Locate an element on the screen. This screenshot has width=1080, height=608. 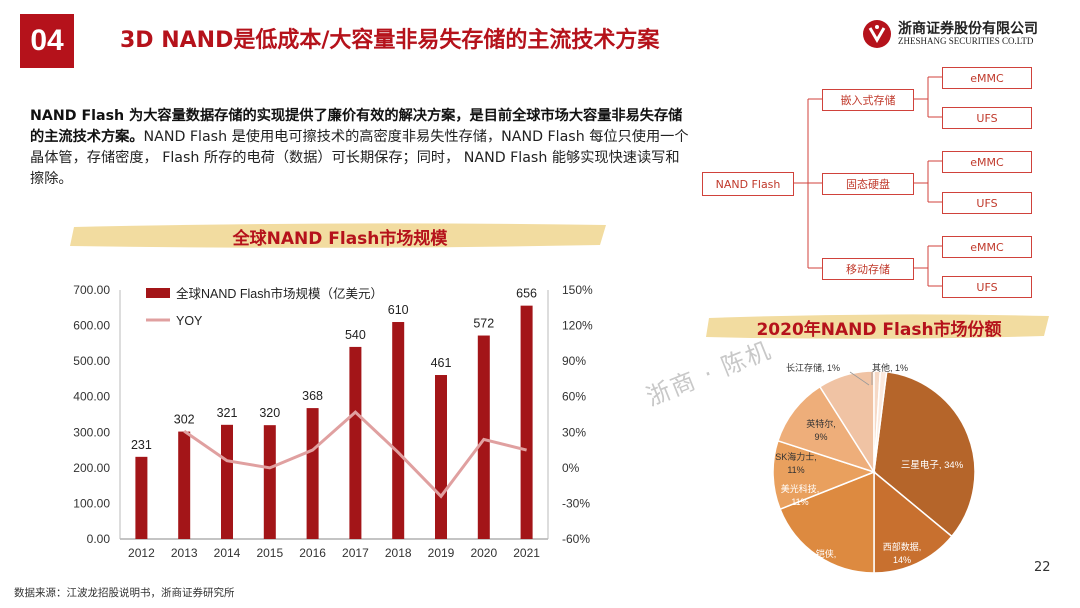
bar-data-label: 321 is located at coordinates (227, 413).